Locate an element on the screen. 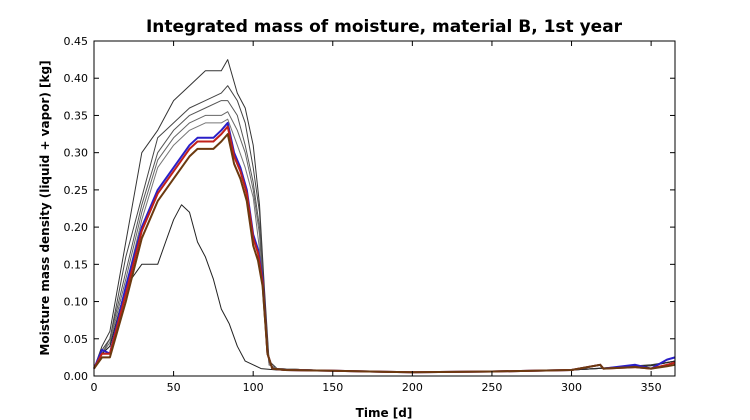 Image resolution: width=750 pixels, height=420 pixels. y-tick-label: 0.25 is located at coordinates (76, 190).